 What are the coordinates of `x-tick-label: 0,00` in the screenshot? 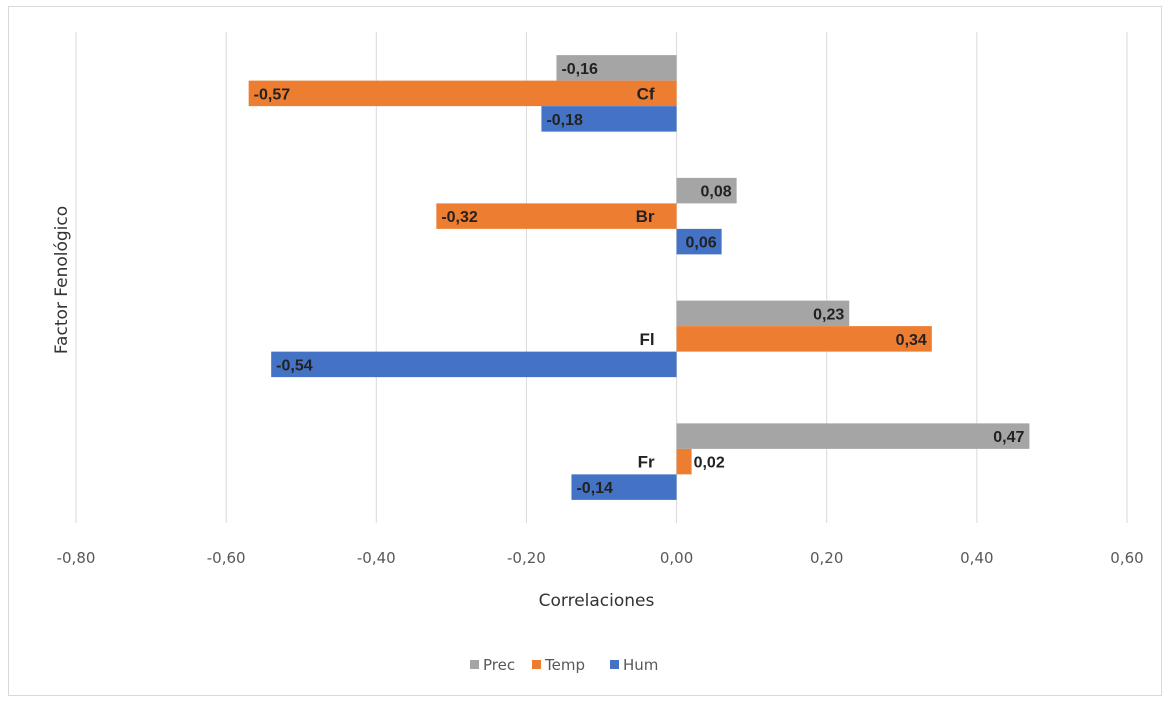 It's located at (676, 558).